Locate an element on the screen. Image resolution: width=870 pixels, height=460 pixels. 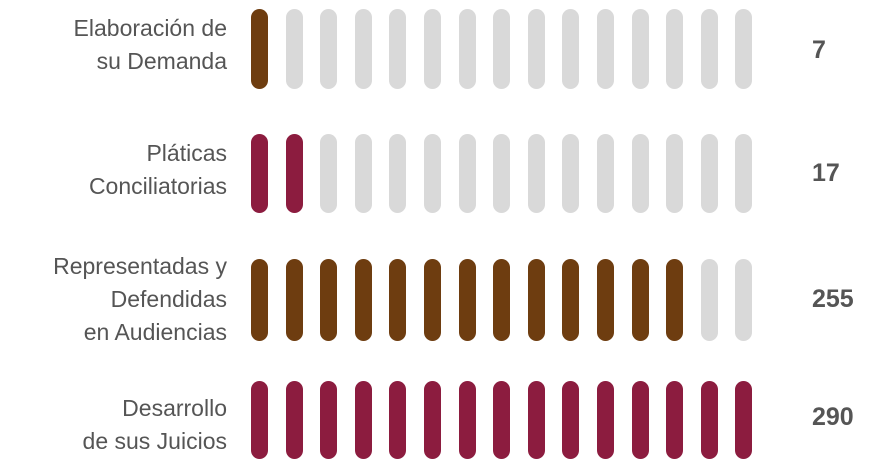
row-label: Desarrollo de sus Juicios is located at coordinates (113, 425).